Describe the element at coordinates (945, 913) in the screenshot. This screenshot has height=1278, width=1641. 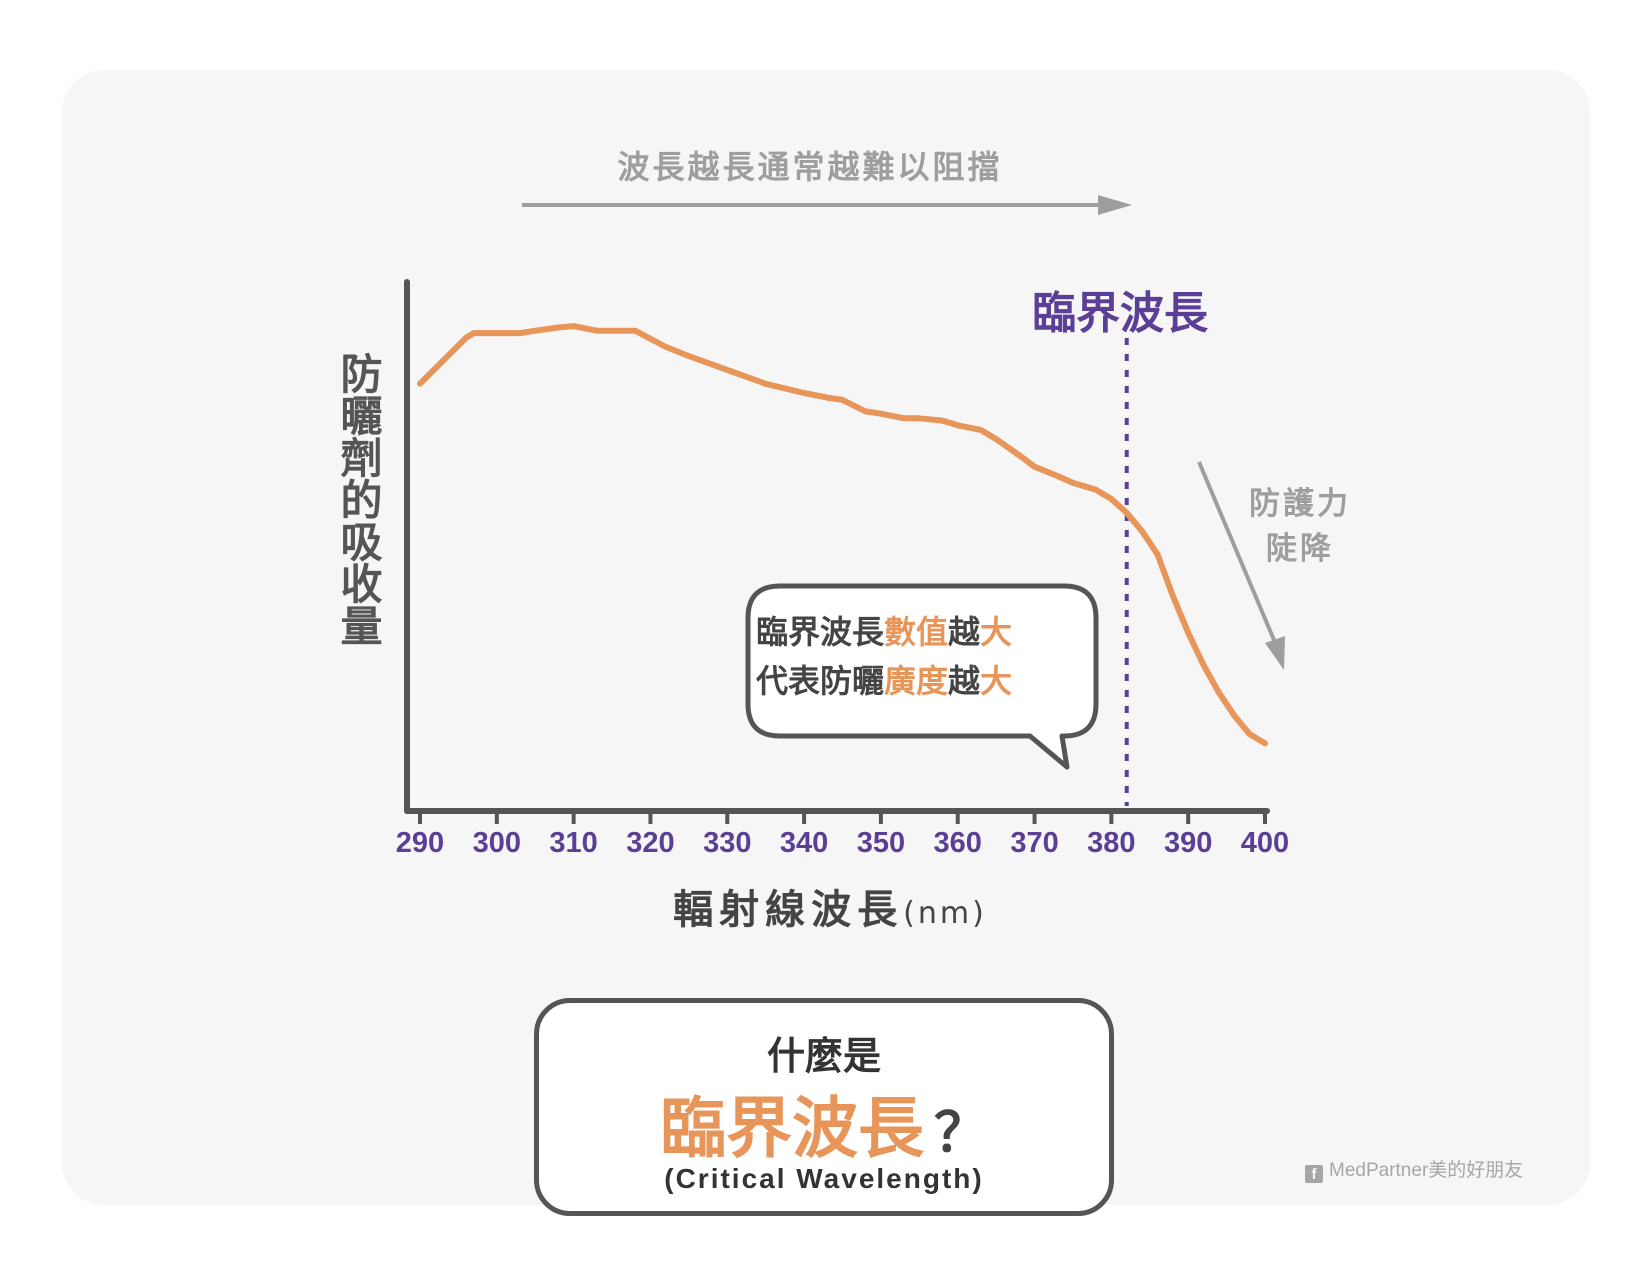
I see `x-axis-unit: (nm)` at that location.